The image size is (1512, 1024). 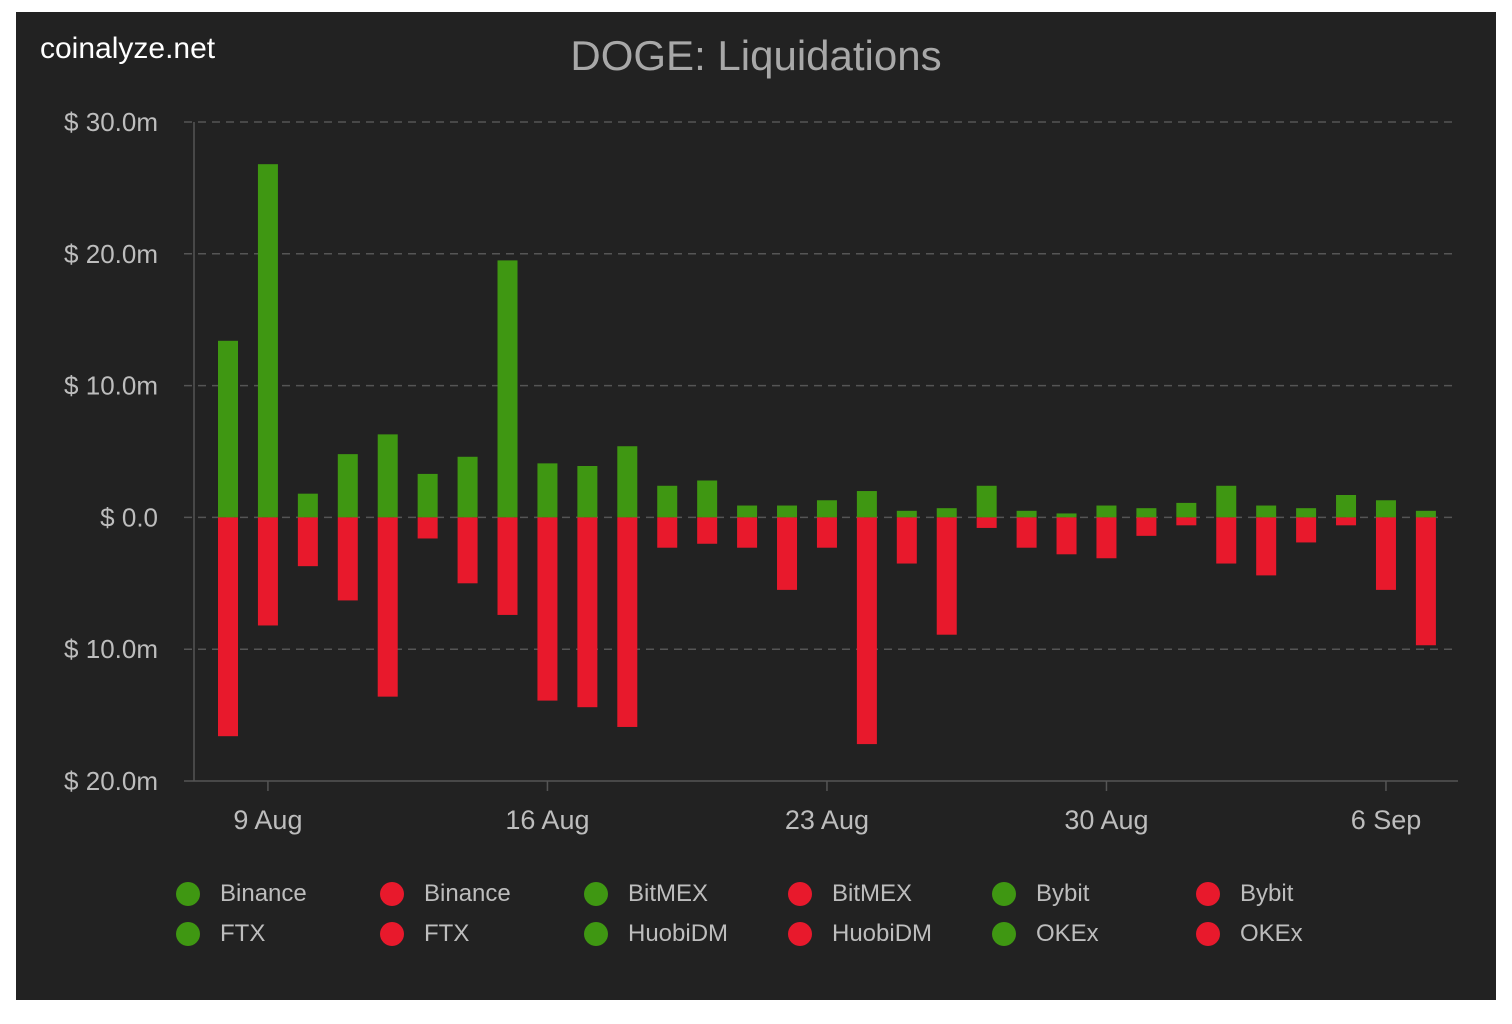 I want to click on x-tick-label: 9 Aug, so click(x=267, y=820).